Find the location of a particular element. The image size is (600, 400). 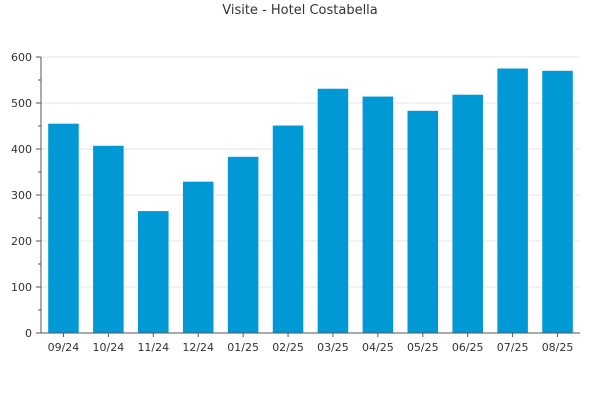

x-tick-label: 02/25 is located at coordinates (288, 347).